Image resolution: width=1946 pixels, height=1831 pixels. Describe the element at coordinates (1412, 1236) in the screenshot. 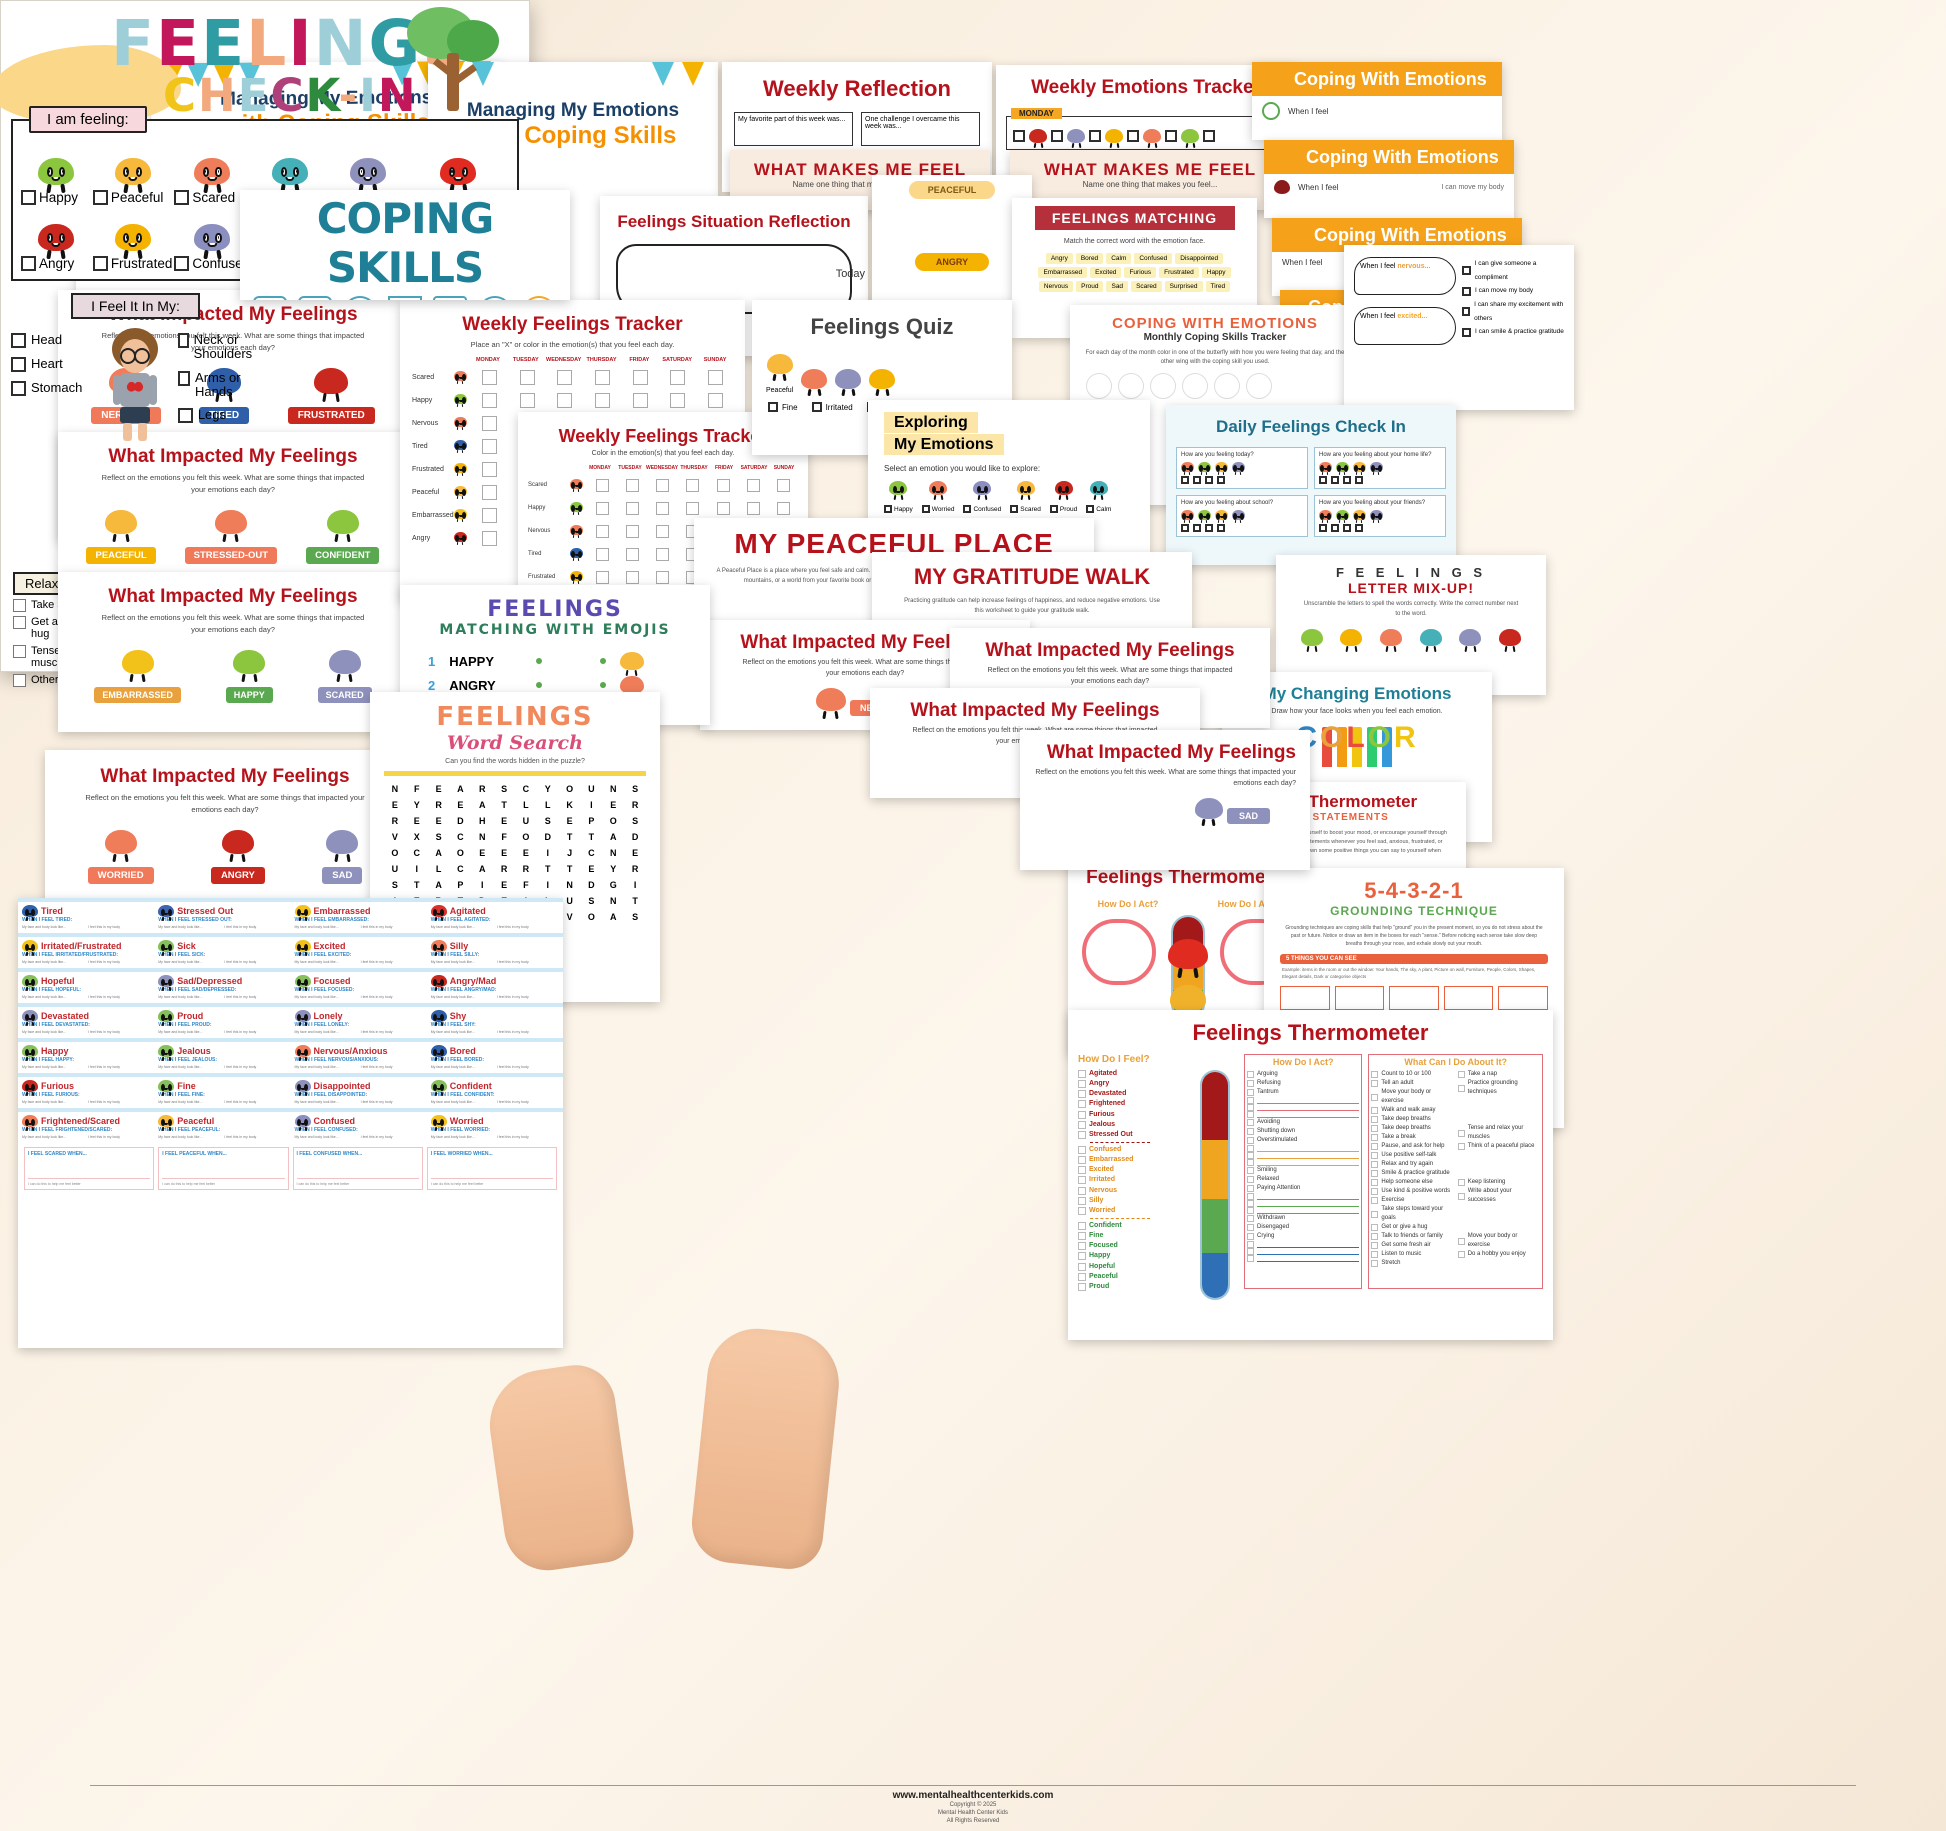

I see `thermo-do-item: Talk to friends or family` at that location.